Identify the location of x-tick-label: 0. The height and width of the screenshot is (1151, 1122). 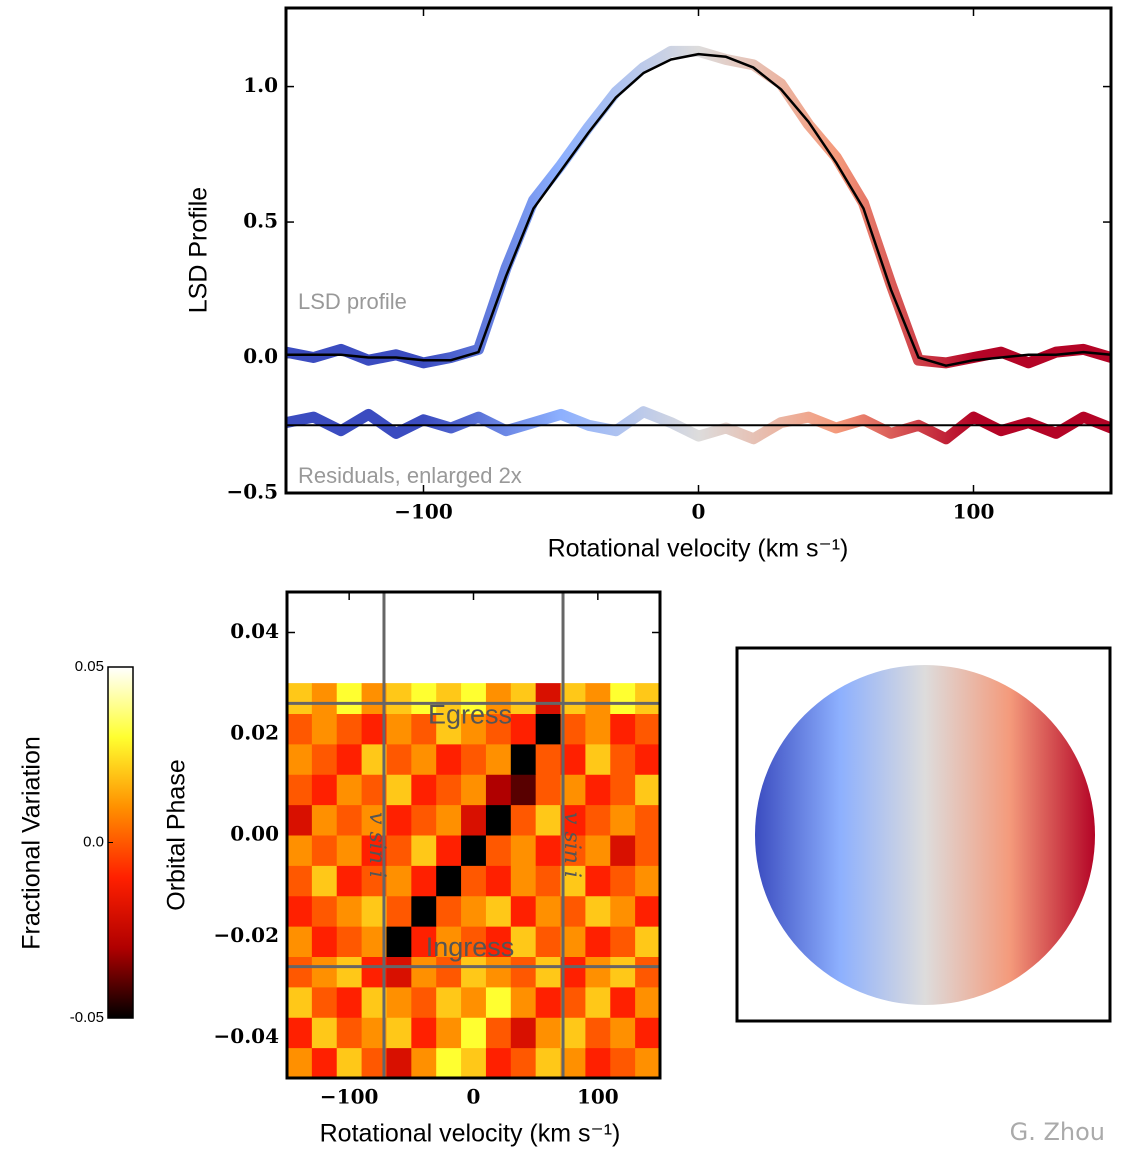
(699, 512).